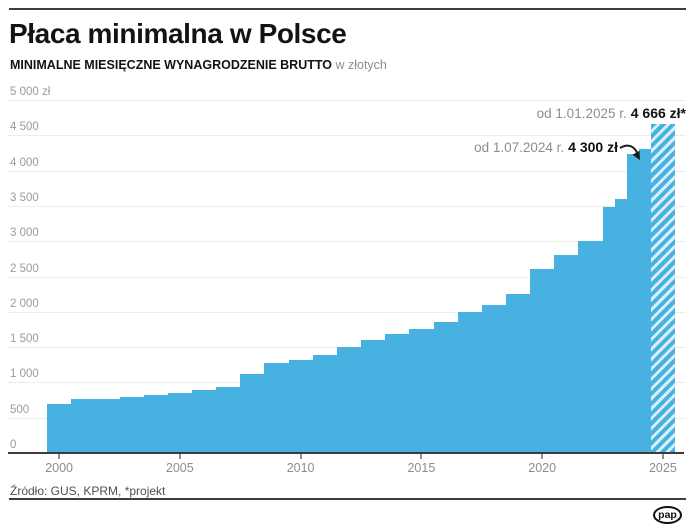 Image resolution: width=695 pixels, height=532 pixels. I want to click on bar-2016, so click(446, 387).